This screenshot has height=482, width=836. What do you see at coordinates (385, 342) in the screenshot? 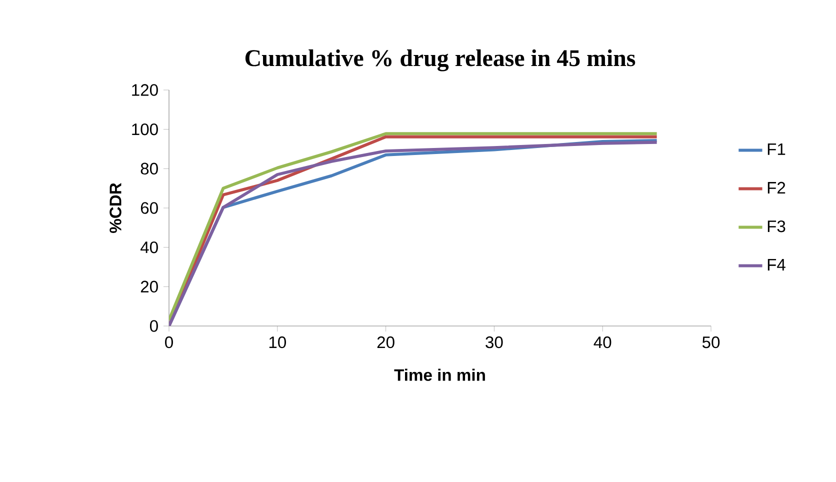
I see `x-tick-label: 20` at bounding box center [385, 342].